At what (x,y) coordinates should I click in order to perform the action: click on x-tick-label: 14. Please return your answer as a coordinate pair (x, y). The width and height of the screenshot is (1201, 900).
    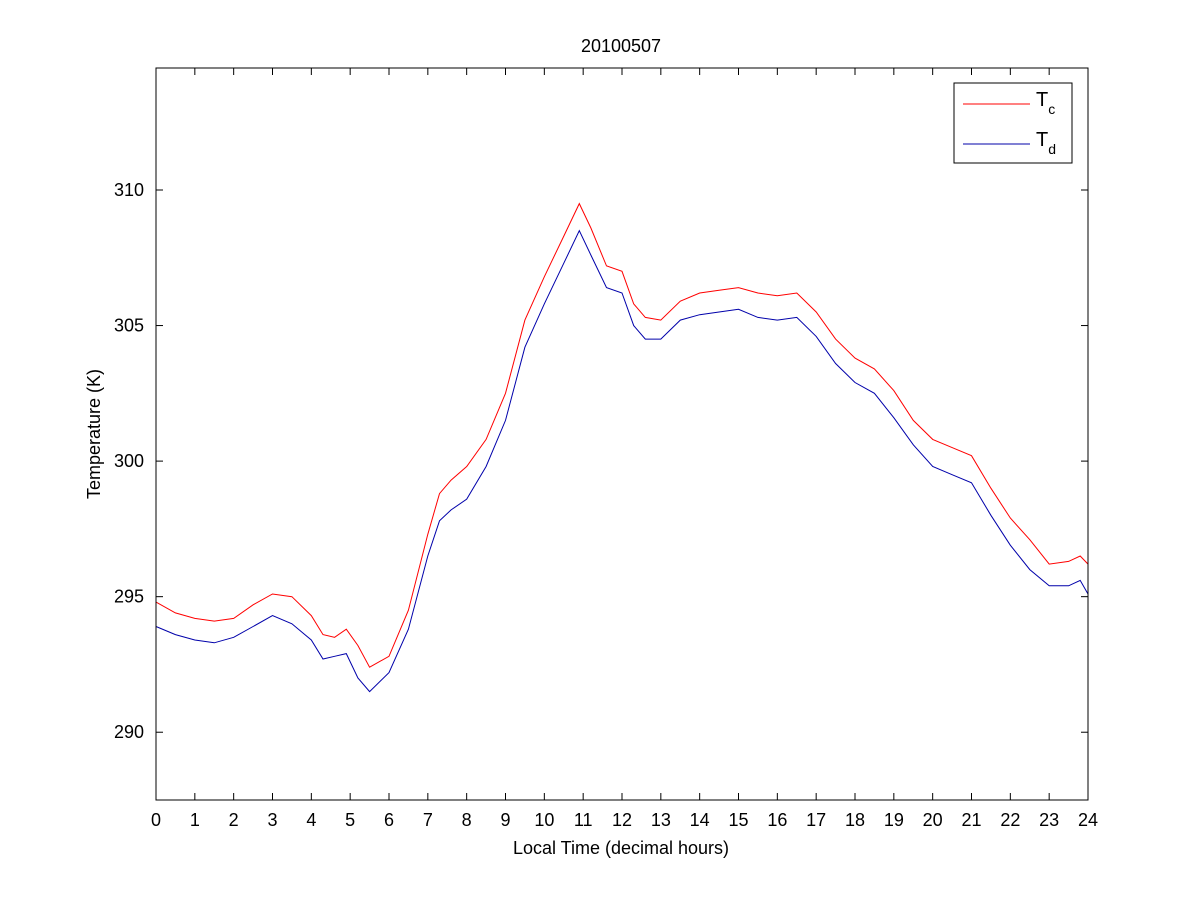
    Looking at the image, I should click on (700, 820).